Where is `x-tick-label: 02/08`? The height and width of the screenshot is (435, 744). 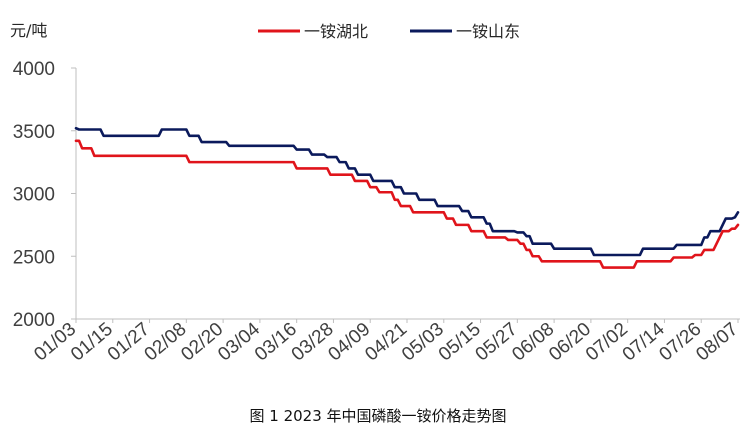
x-tick-label: 02/08 is located at coordinates (166, 342).